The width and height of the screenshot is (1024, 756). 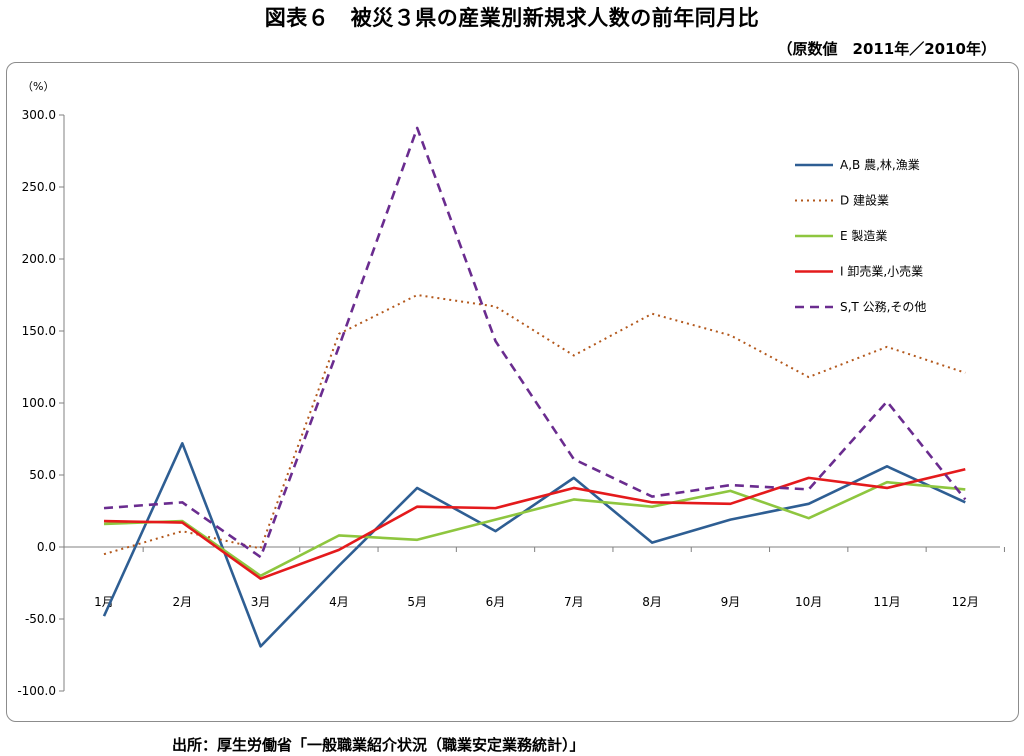 What do you see at coordinates (863, 236) in the screenshot?
I see `legend-label-3: E 製造業` at bounding box center [863, 236].